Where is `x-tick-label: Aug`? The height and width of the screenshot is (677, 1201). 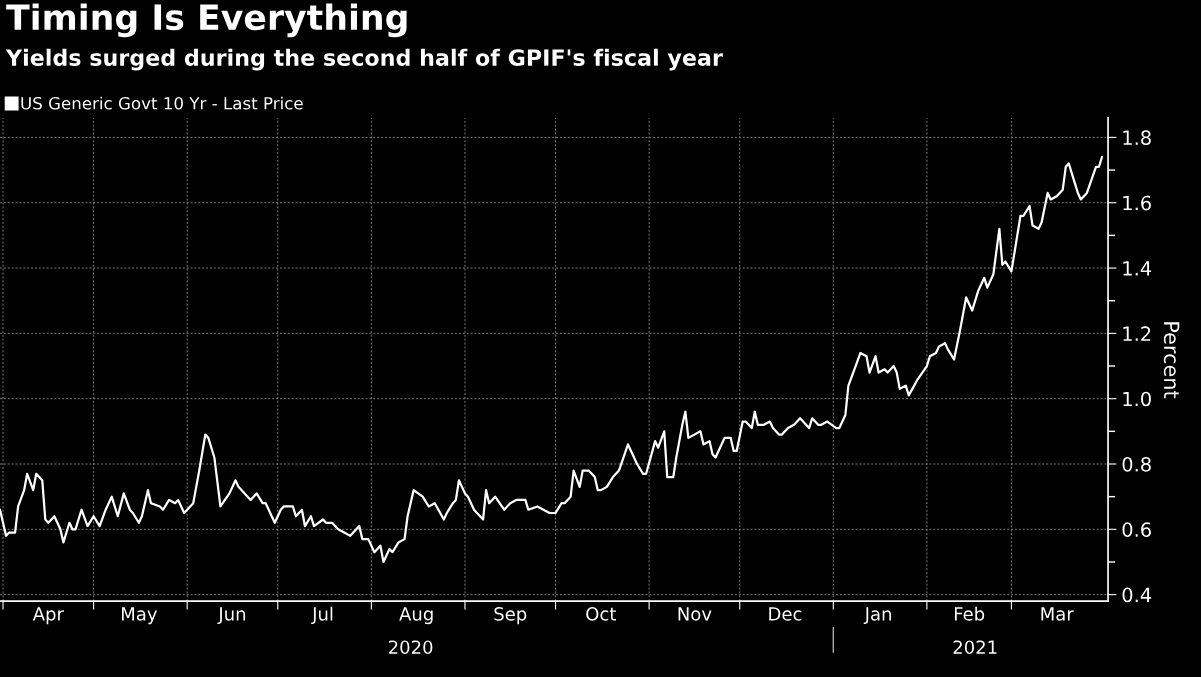
x-tick-label: Aug is located at coordinates (416, 616).